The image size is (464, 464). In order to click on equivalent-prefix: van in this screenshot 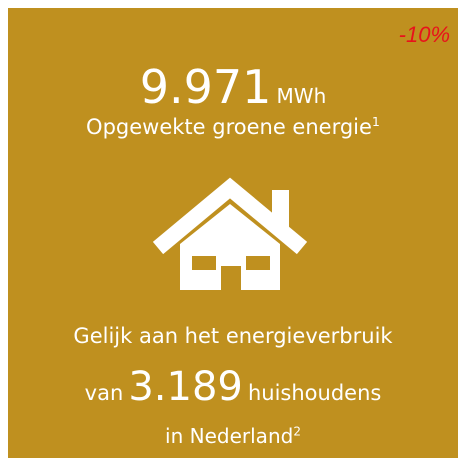, I will do `click(104, 393)`.